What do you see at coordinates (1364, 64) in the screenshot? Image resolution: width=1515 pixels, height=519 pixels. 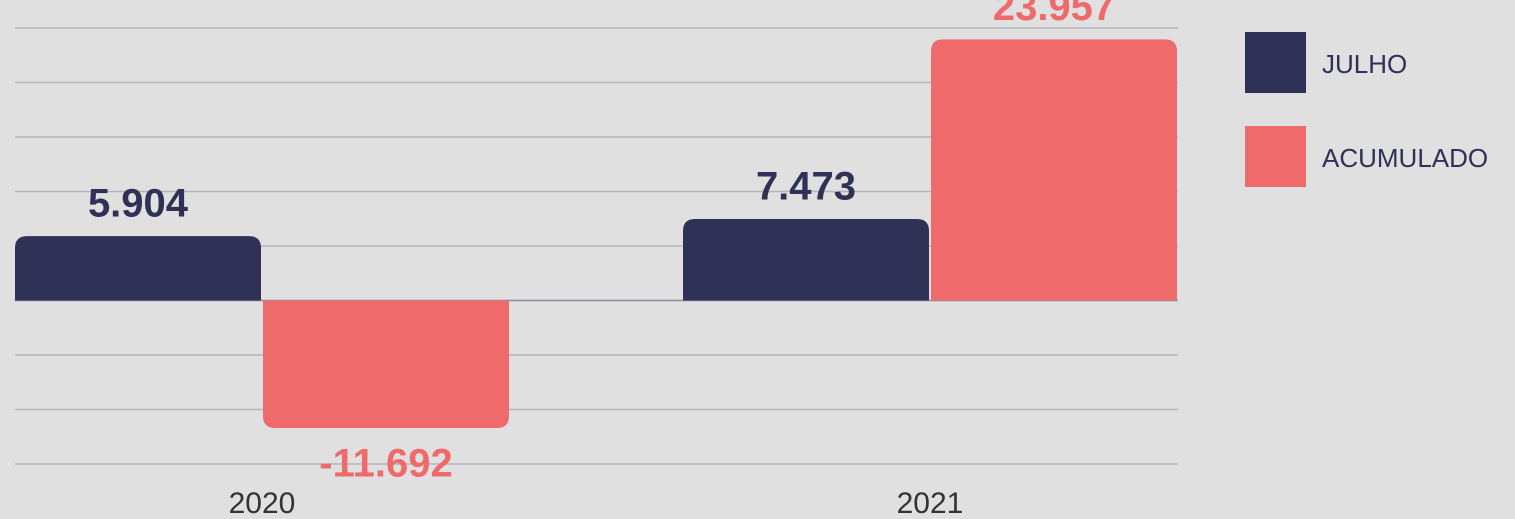 I see `legend-label: JULHO` at bounding box center [1364, 64].